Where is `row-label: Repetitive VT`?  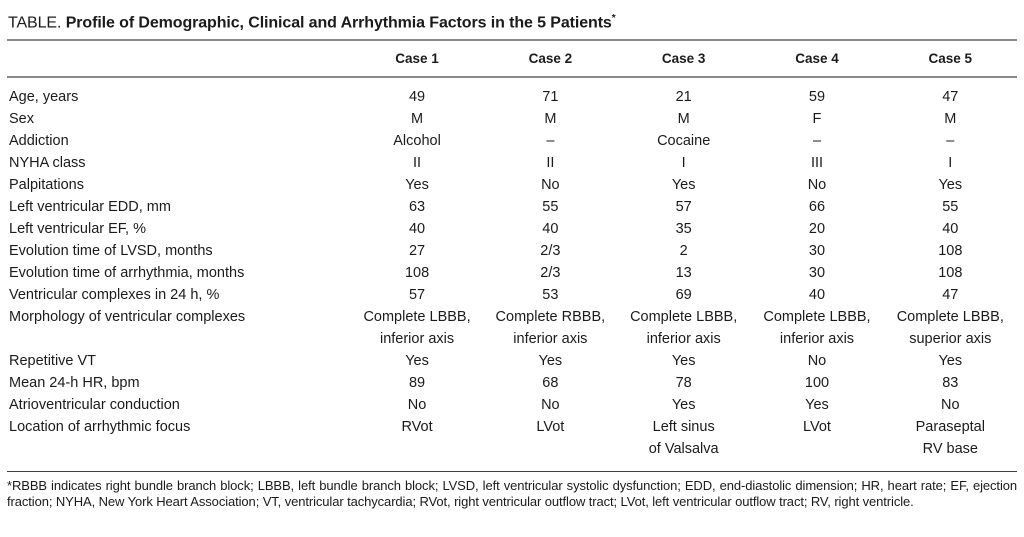
row-label: Repetitive VT is located at coordinates (53, 361).